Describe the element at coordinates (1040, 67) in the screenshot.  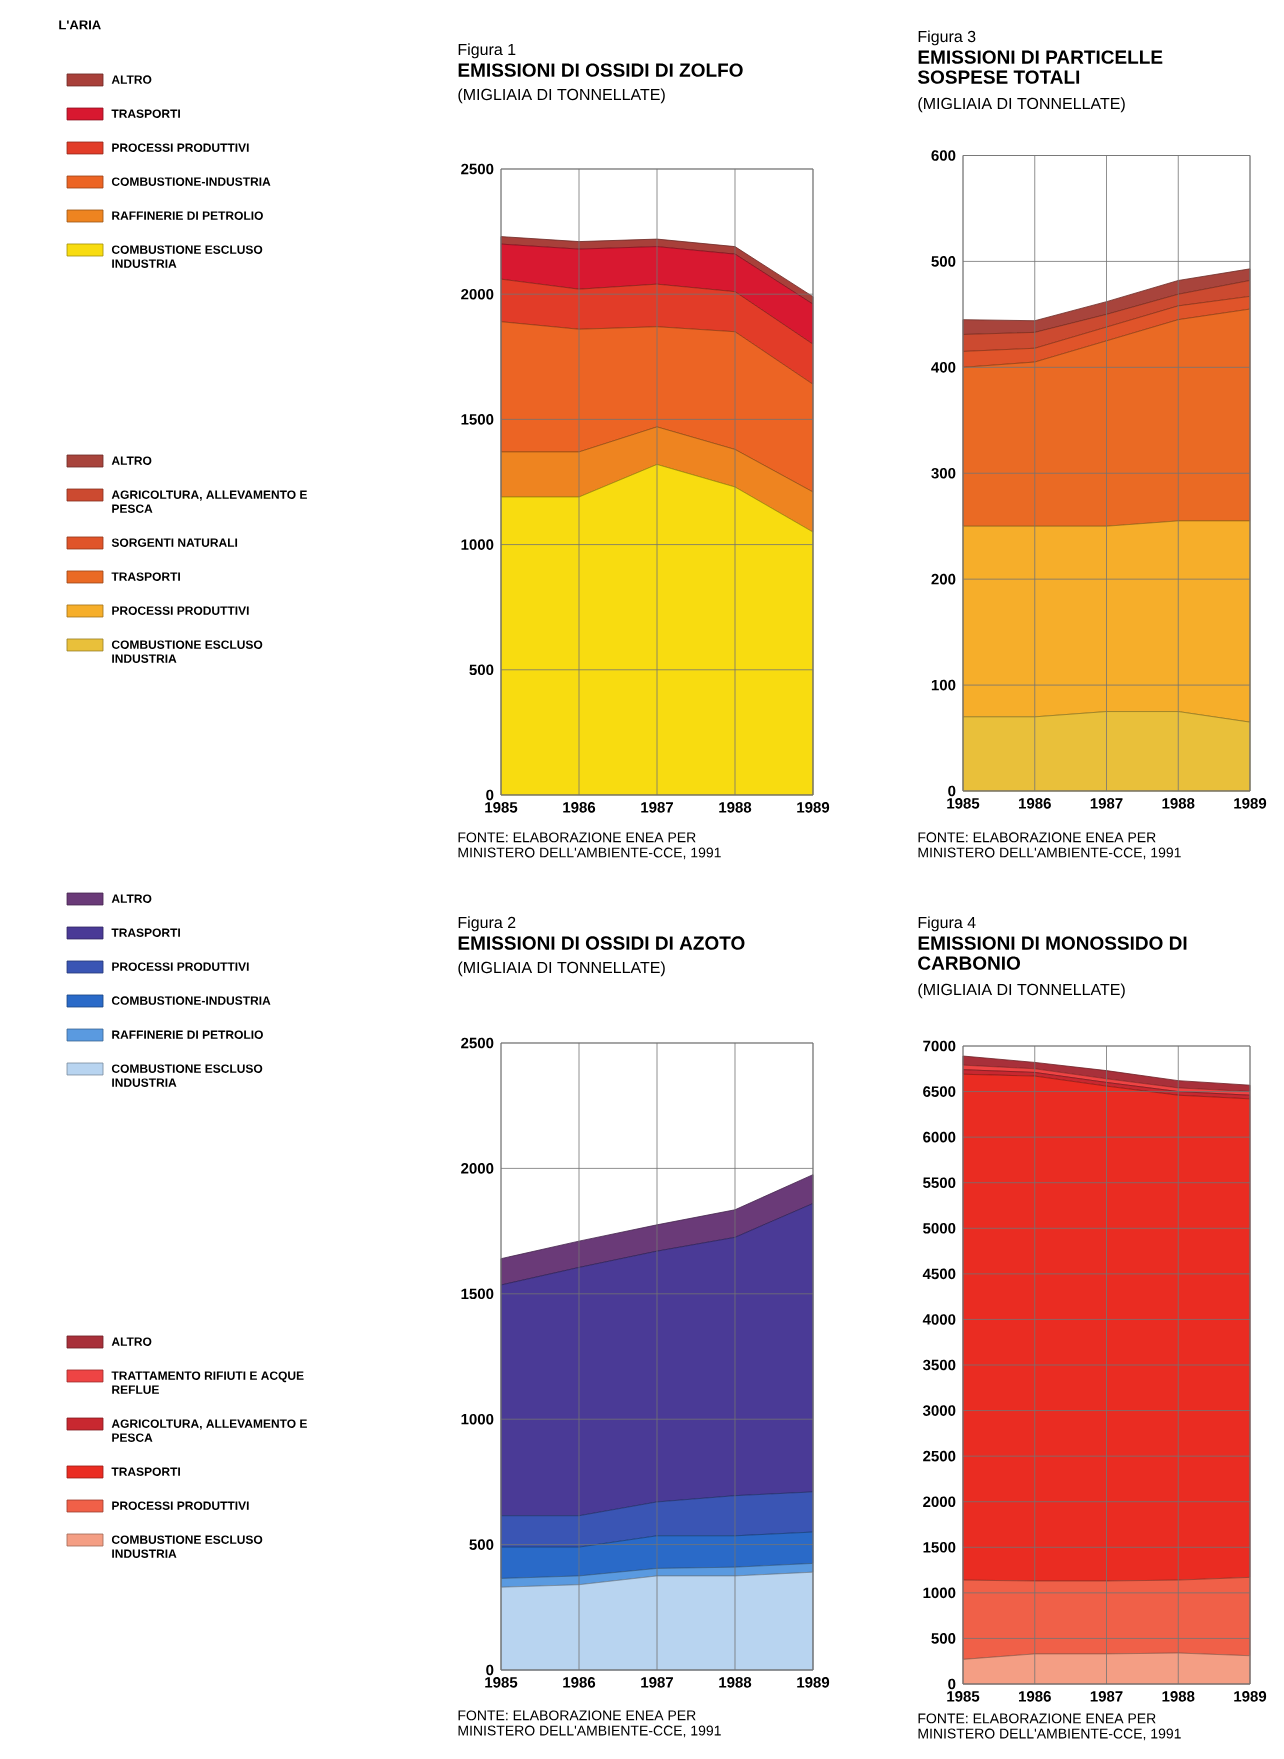
I see `chart-title: EMISSIONI DI PARTICELLE SOSPESE TOTALI` at that location.